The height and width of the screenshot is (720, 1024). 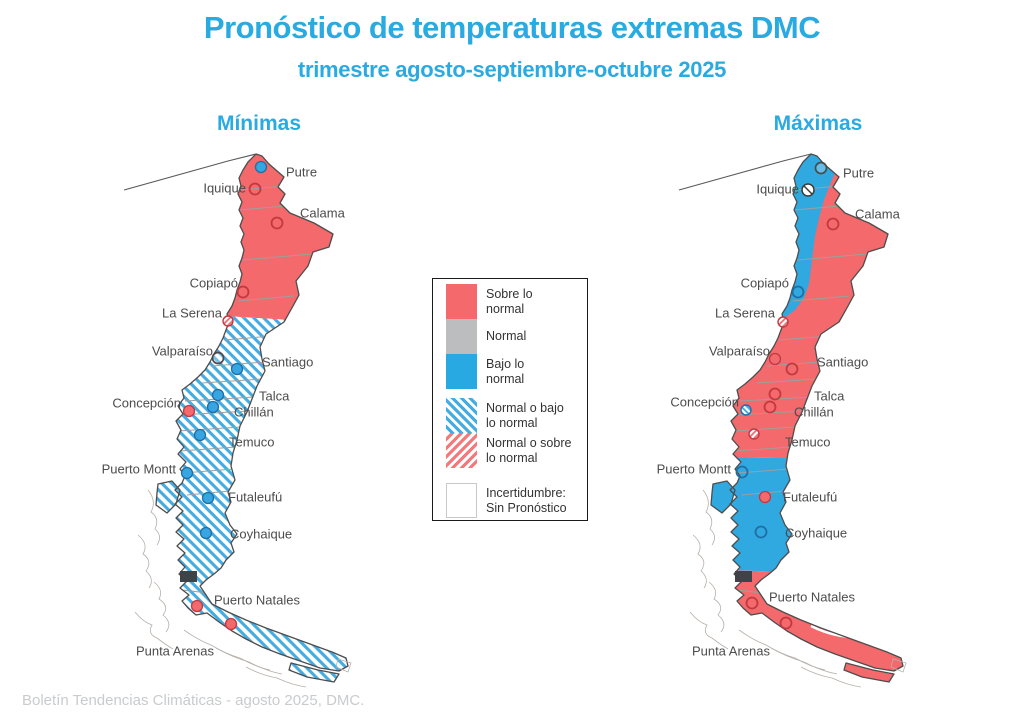 I want to click on station-marker-sin-pronostico, so click(x=808, y=190).